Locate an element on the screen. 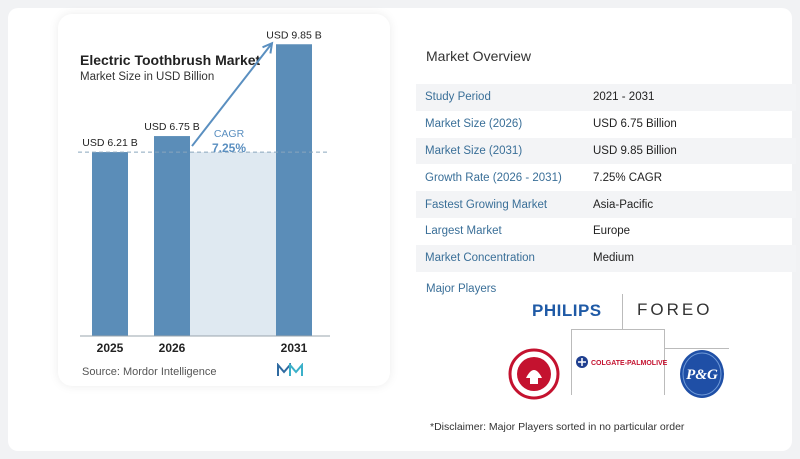 The image size is (800, 459). chart-subtitle: Market Size in USD Billion is located at coordinates (147, 77).